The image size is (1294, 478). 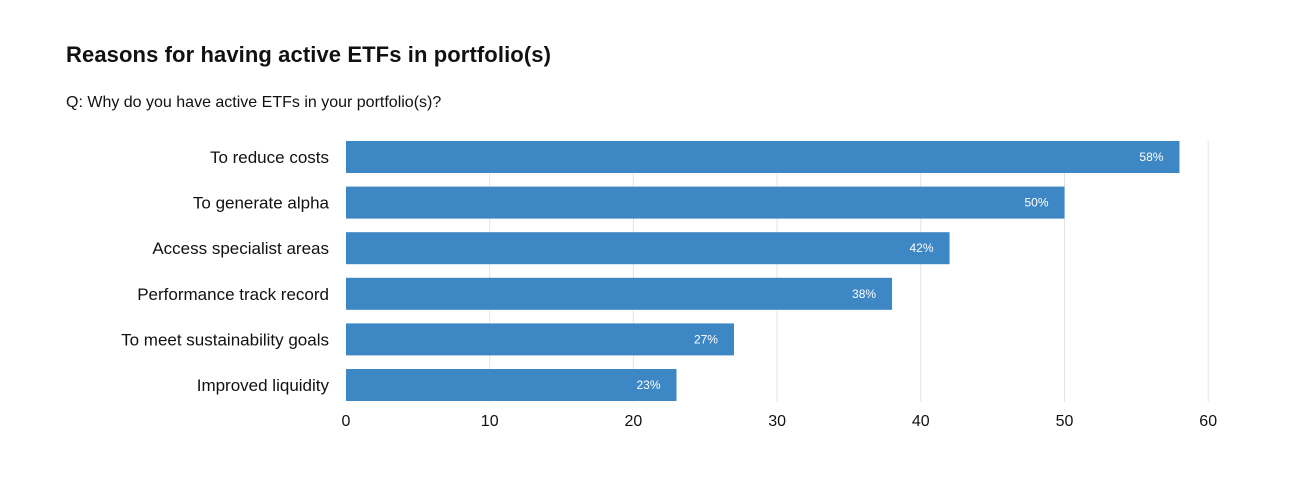 I want to click on x-tick-label: 40, so click(x=921, y=421).